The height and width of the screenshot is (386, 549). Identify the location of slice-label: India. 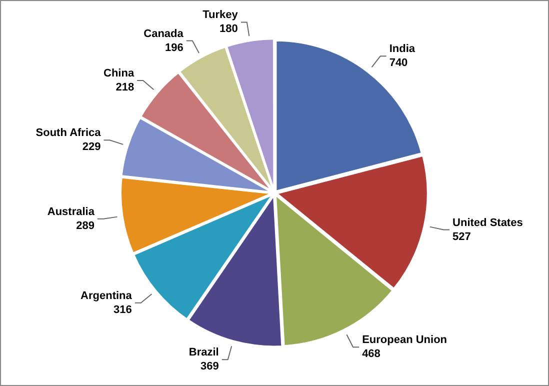
(402, 49).